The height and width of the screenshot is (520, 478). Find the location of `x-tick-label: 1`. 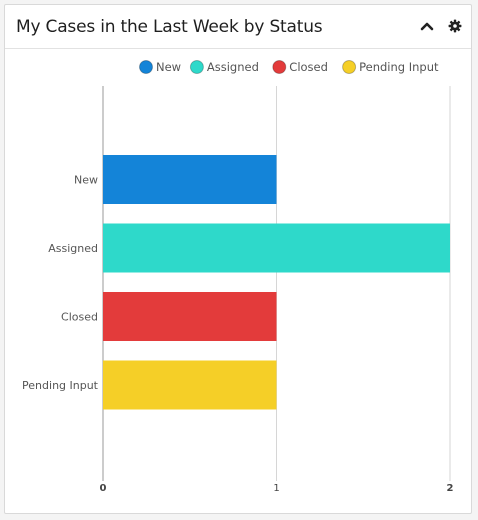

x-tick-label: 1 is located at coordinates (276, 488).